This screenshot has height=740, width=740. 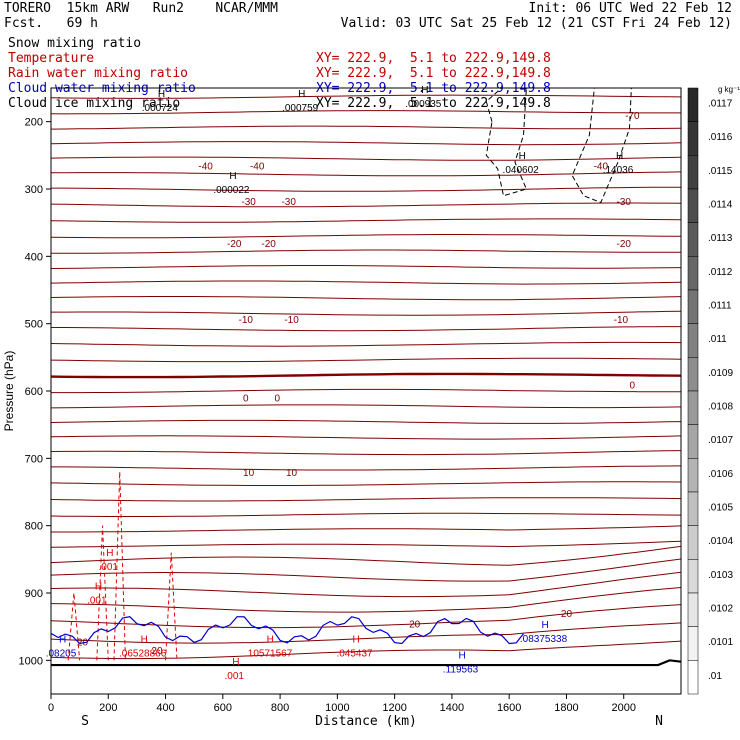 I want to click on colorbar-label: .0117, so click(x=720, y=104).